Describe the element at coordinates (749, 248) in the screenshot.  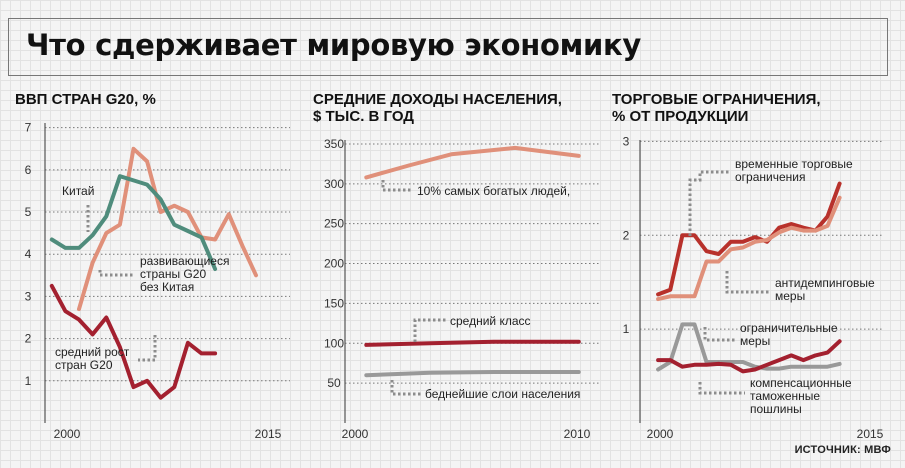
I see `series-line-antidumping` at that location.